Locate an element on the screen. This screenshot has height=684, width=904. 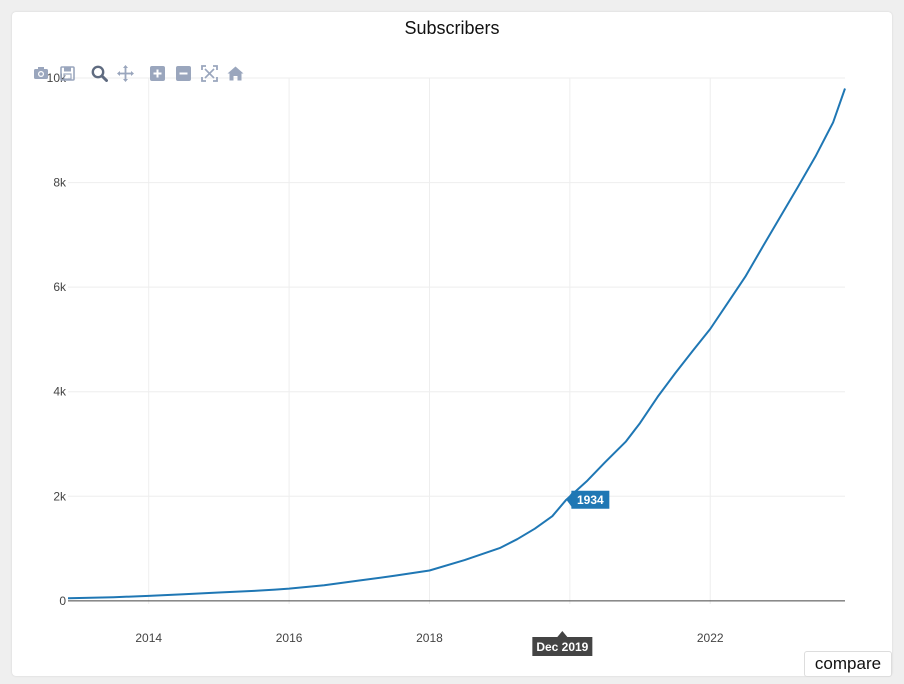
chart-title: Subscribers is located at coordinates (452, 28).